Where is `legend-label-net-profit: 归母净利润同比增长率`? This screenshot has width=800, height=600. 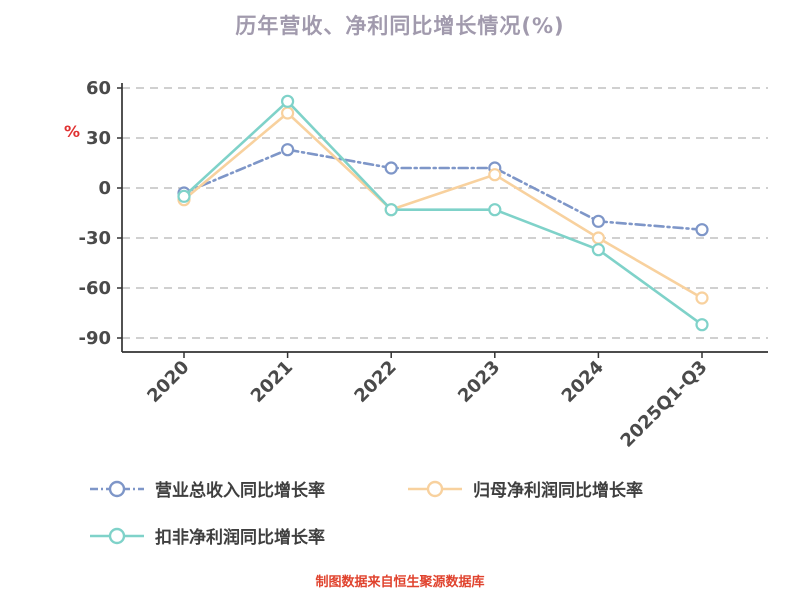 legend-label-net-profit: 归母净利润同比增长率 is located at coordinates (558, 491).